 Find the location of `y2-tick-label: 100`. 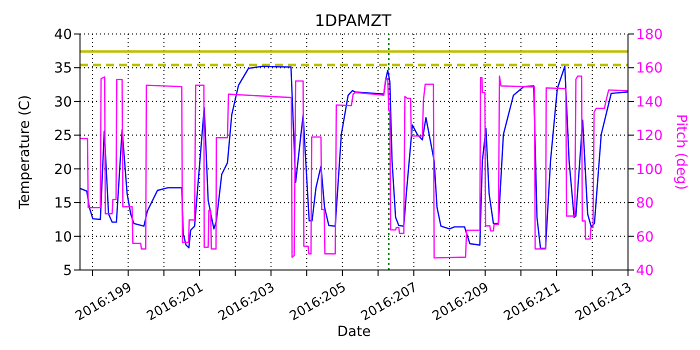

y2-tick-label: 100 is located at coordinates (649, 170).